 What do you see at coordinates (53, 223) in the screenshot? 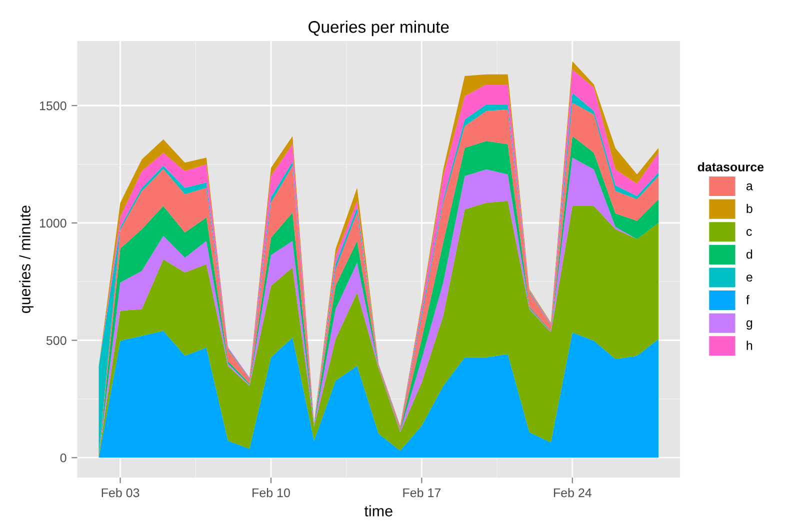
I see `y-tick-label: 1000` at bounding box center [53, 223].